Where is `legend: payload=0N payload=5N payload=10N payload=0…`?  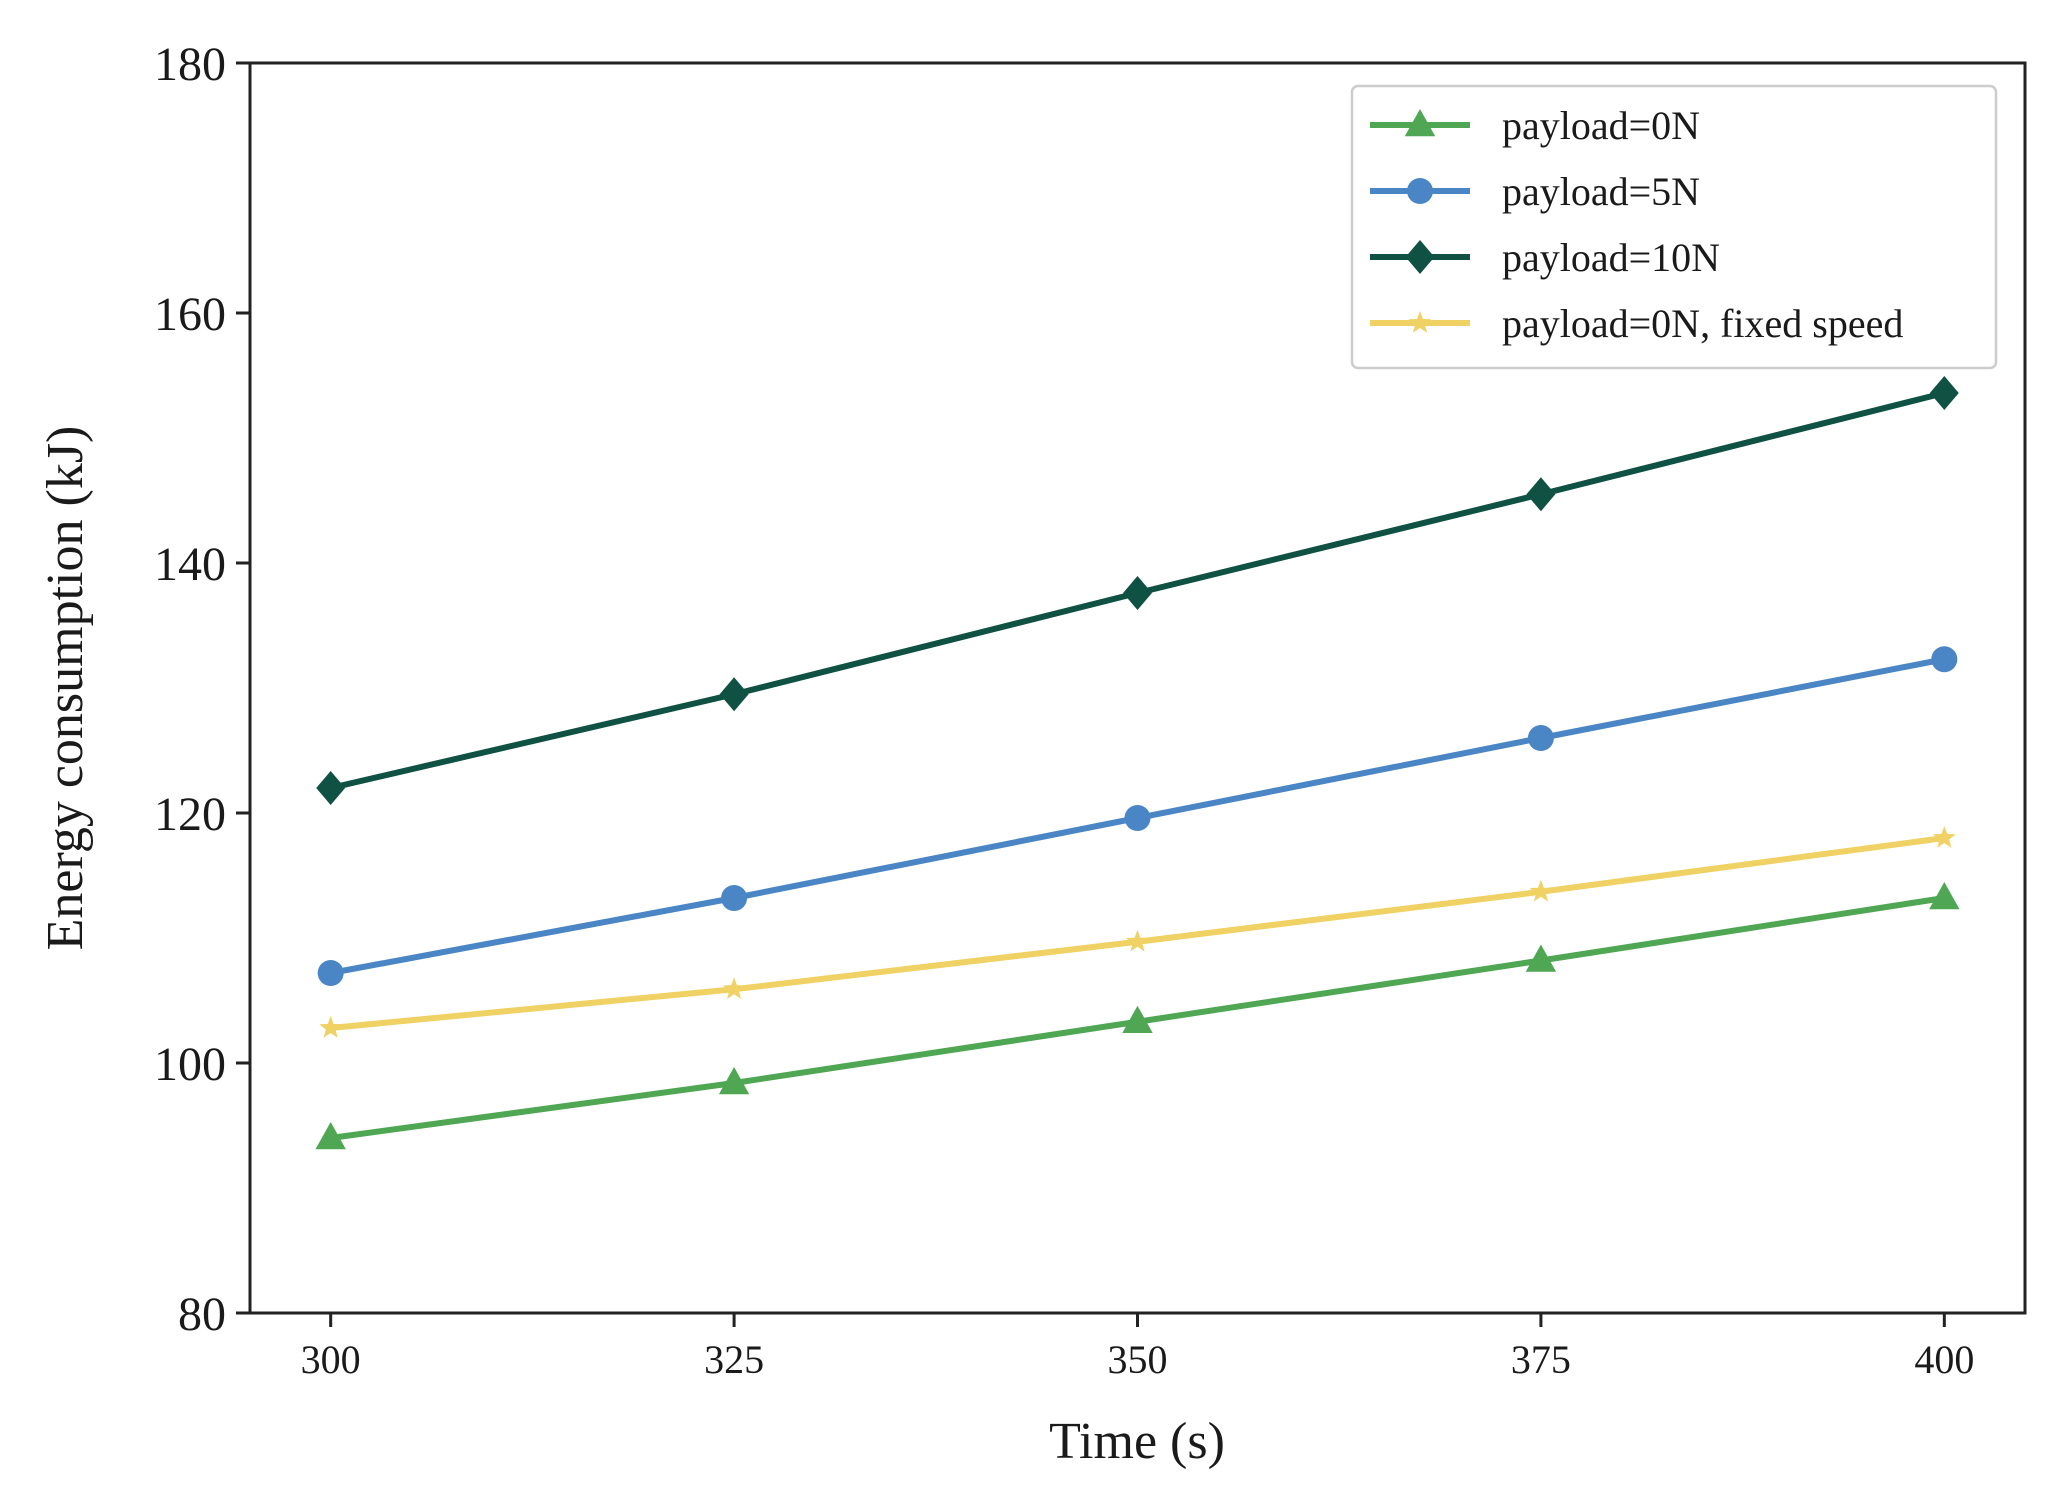 legend: payload=0N payload=5N payload=10N payload=0… is located at coordinates (1674, 227).